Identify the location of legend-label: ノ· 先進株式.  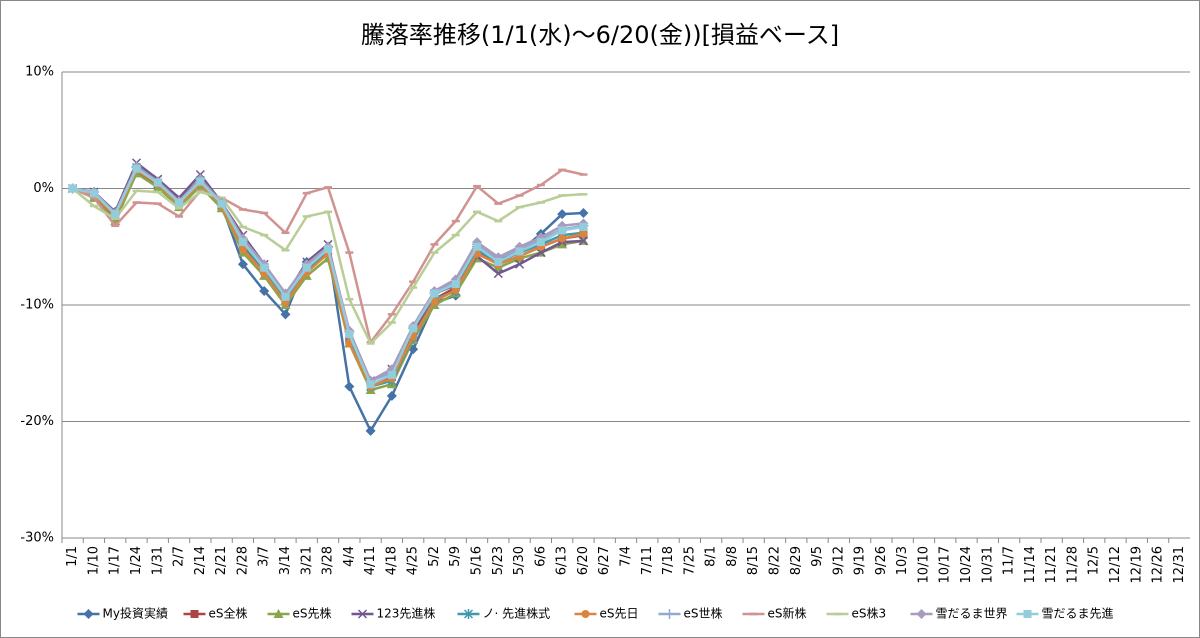
(517, 613).